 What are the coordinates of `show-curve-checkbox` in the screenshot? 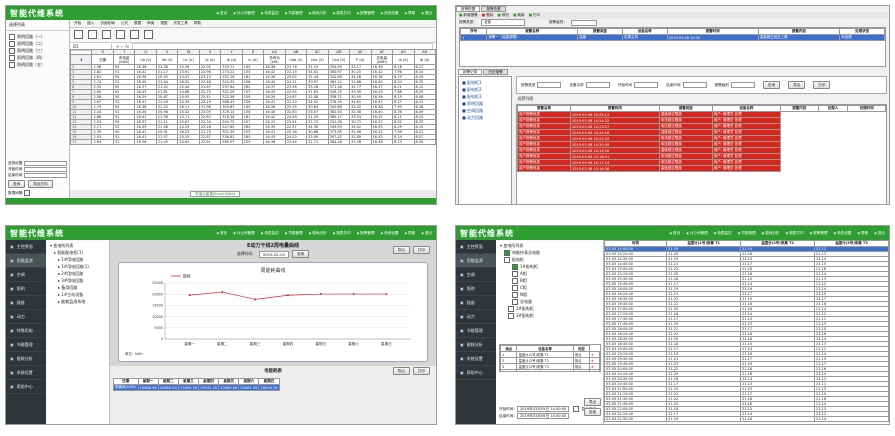 It's located at (576, 409).